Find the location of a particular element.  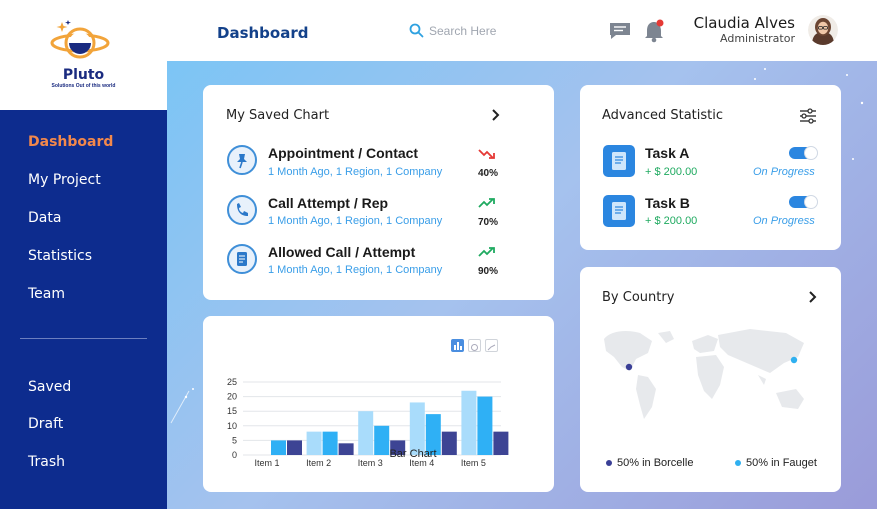

y-tick-label: 20 is located at coordinates (232, 397).